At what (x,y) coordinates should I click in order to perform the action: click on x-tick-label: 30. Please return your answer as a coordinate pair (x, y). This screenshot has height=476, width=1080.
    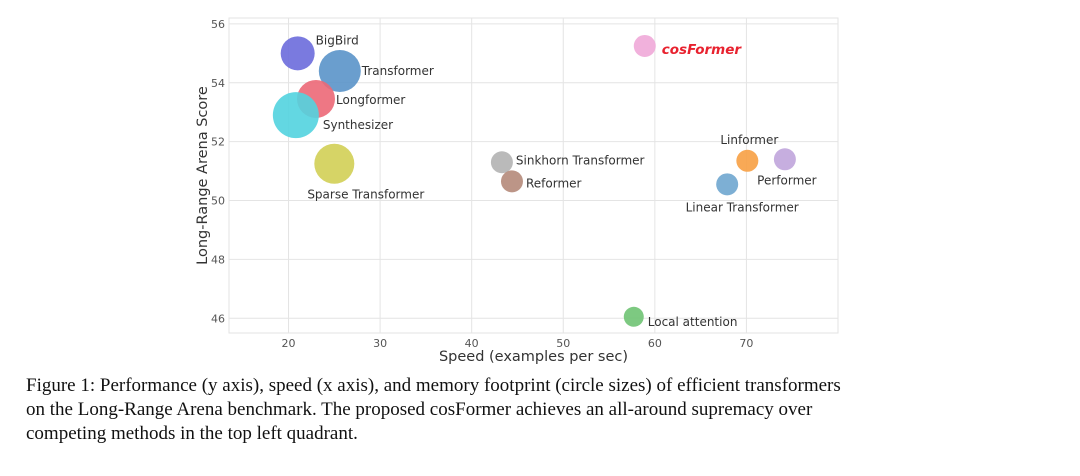
    Looking at the image, I should click on (380, 343).